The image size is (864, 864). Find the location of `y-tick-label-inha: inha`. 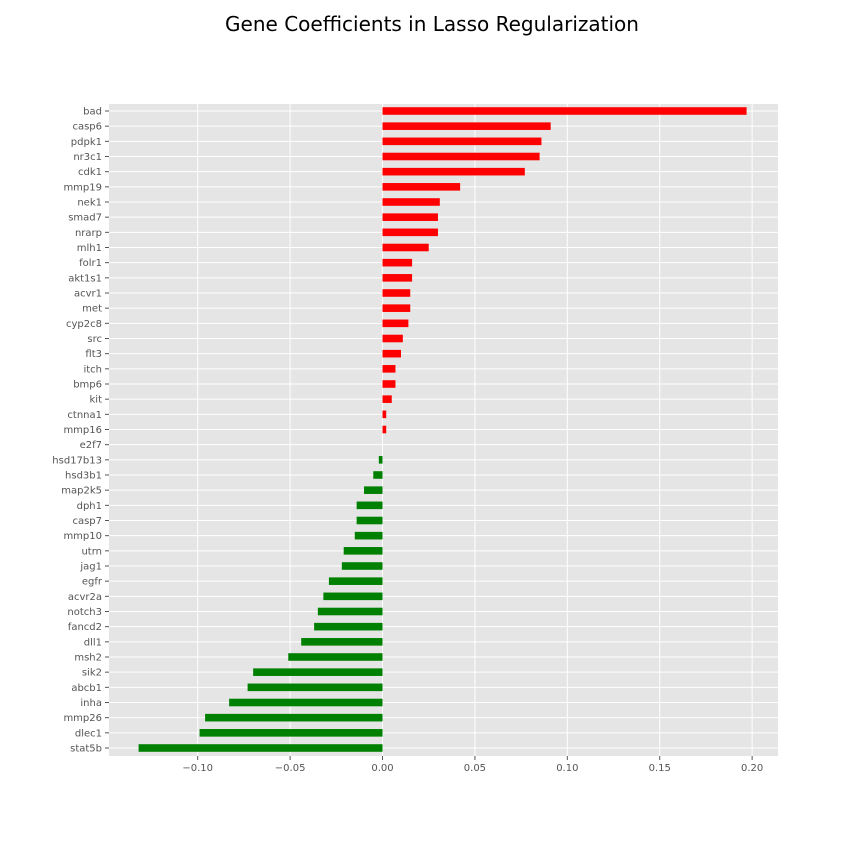

y-tick-label-inha: inha is located at coordinates (91, 703).